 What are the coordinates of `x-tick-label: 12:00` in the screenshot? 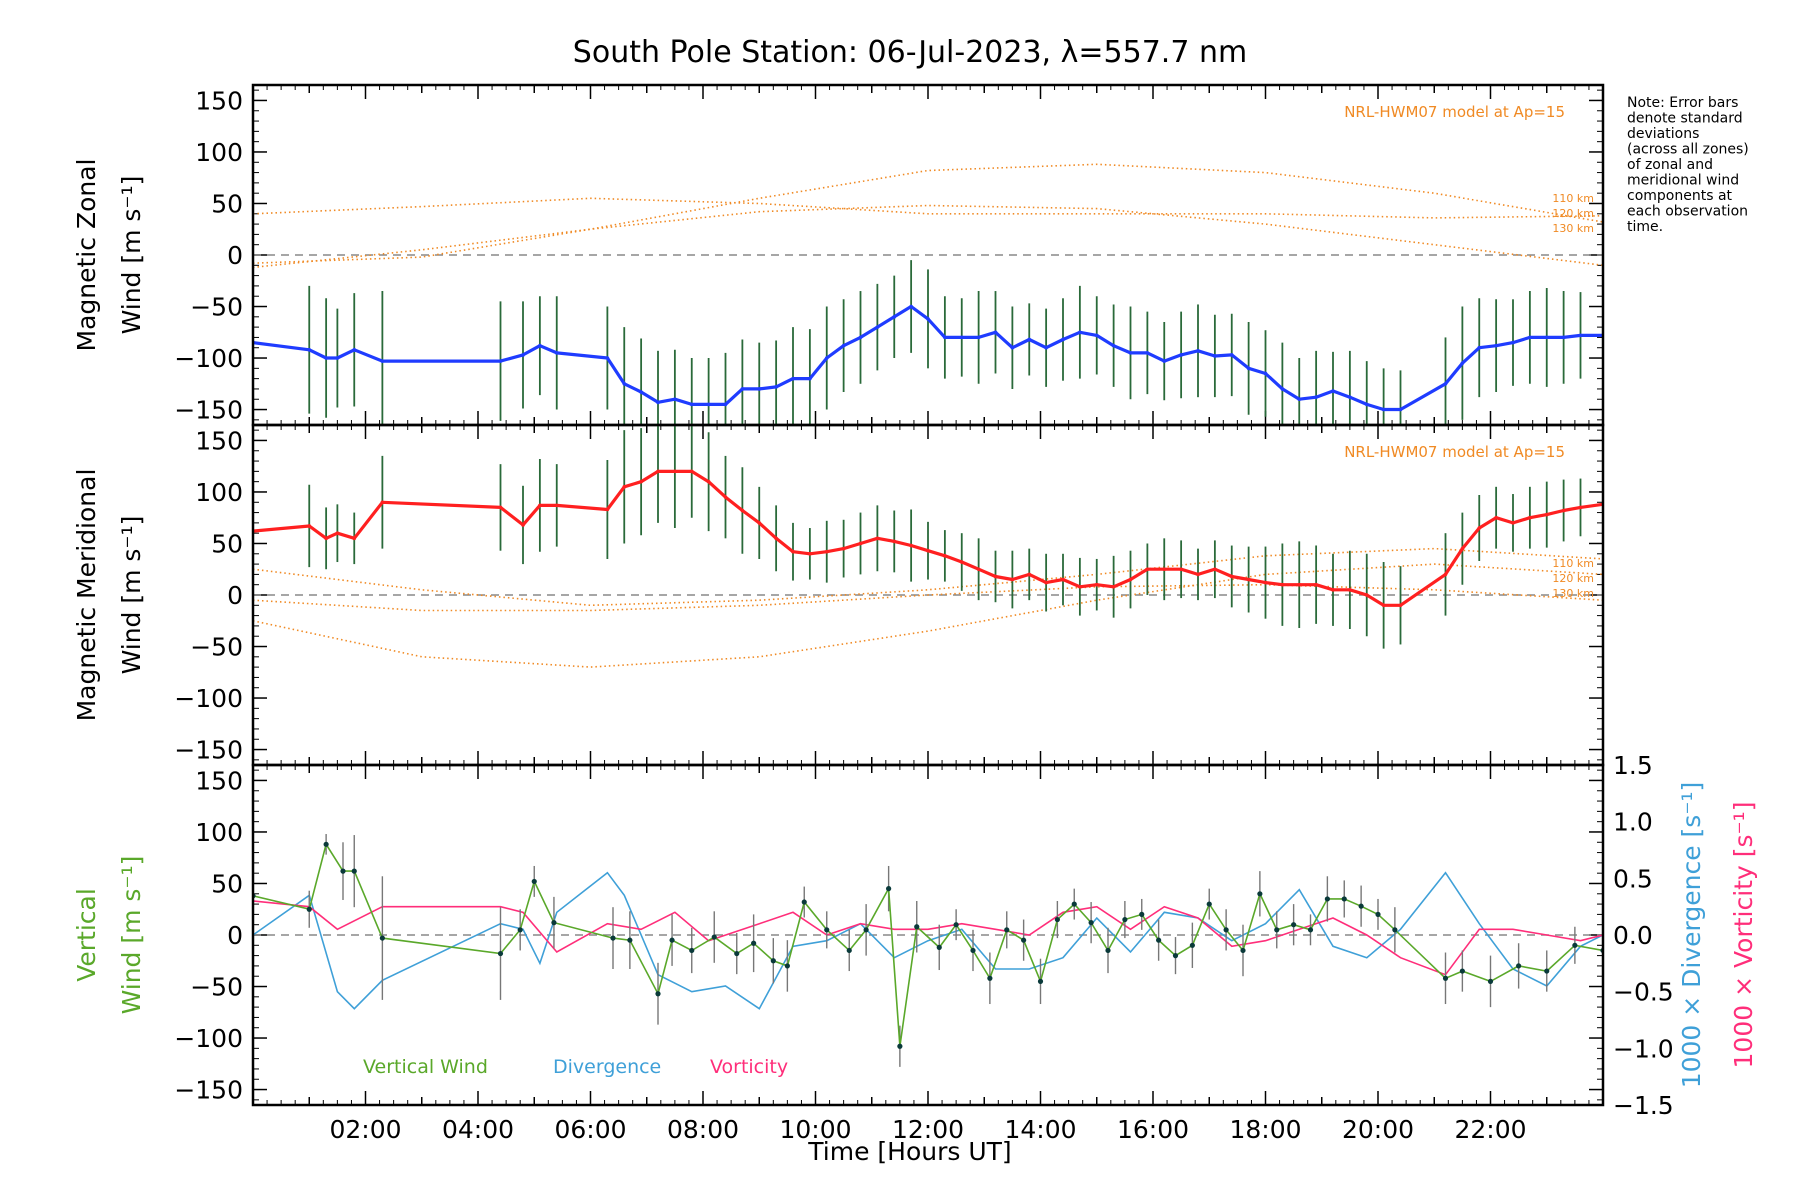 It's located at (928, 1129).